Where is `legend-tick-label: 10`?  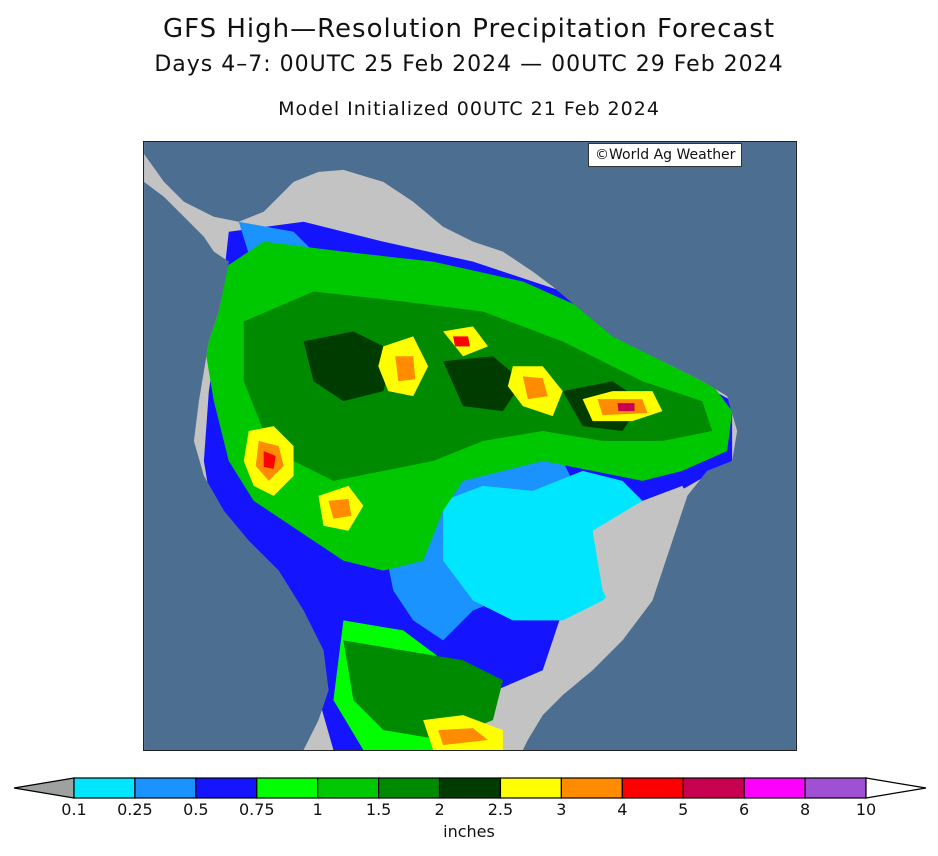
legend-tick-label: 10 is located at coordinates (866, 809).